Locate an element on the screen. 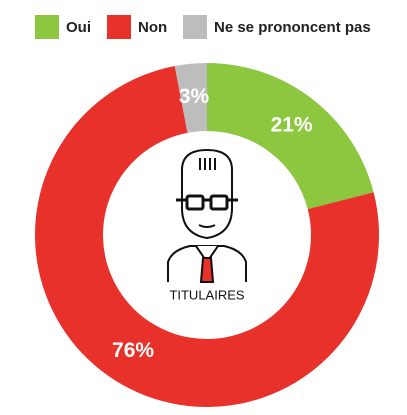 This screenshot has width=407, height=415. value-label: 21% is located at coordinates (292, 125).